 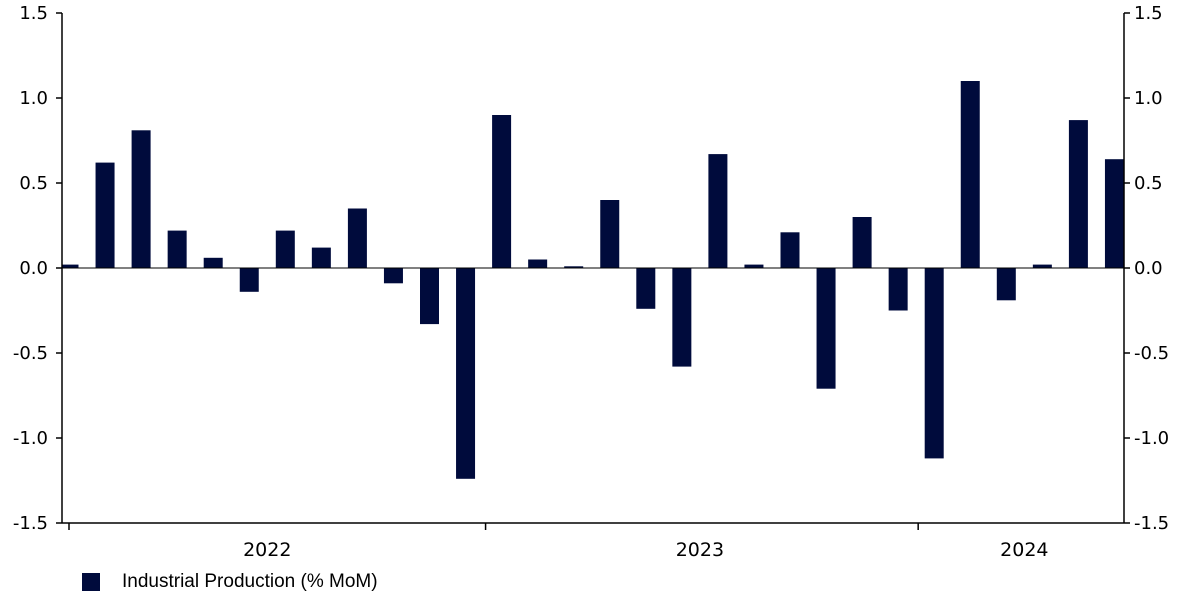 I want to click on chart-legend: Industrial Production (% MoM), so click(x=230, y=582).